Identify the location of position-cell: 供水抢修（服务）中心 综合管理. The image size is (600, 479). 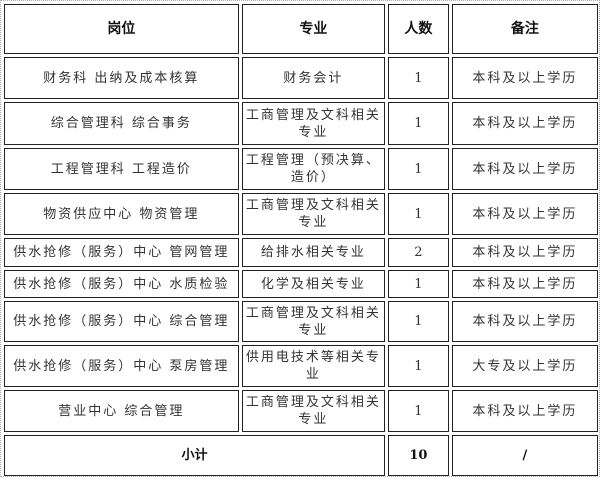
(121, 321).